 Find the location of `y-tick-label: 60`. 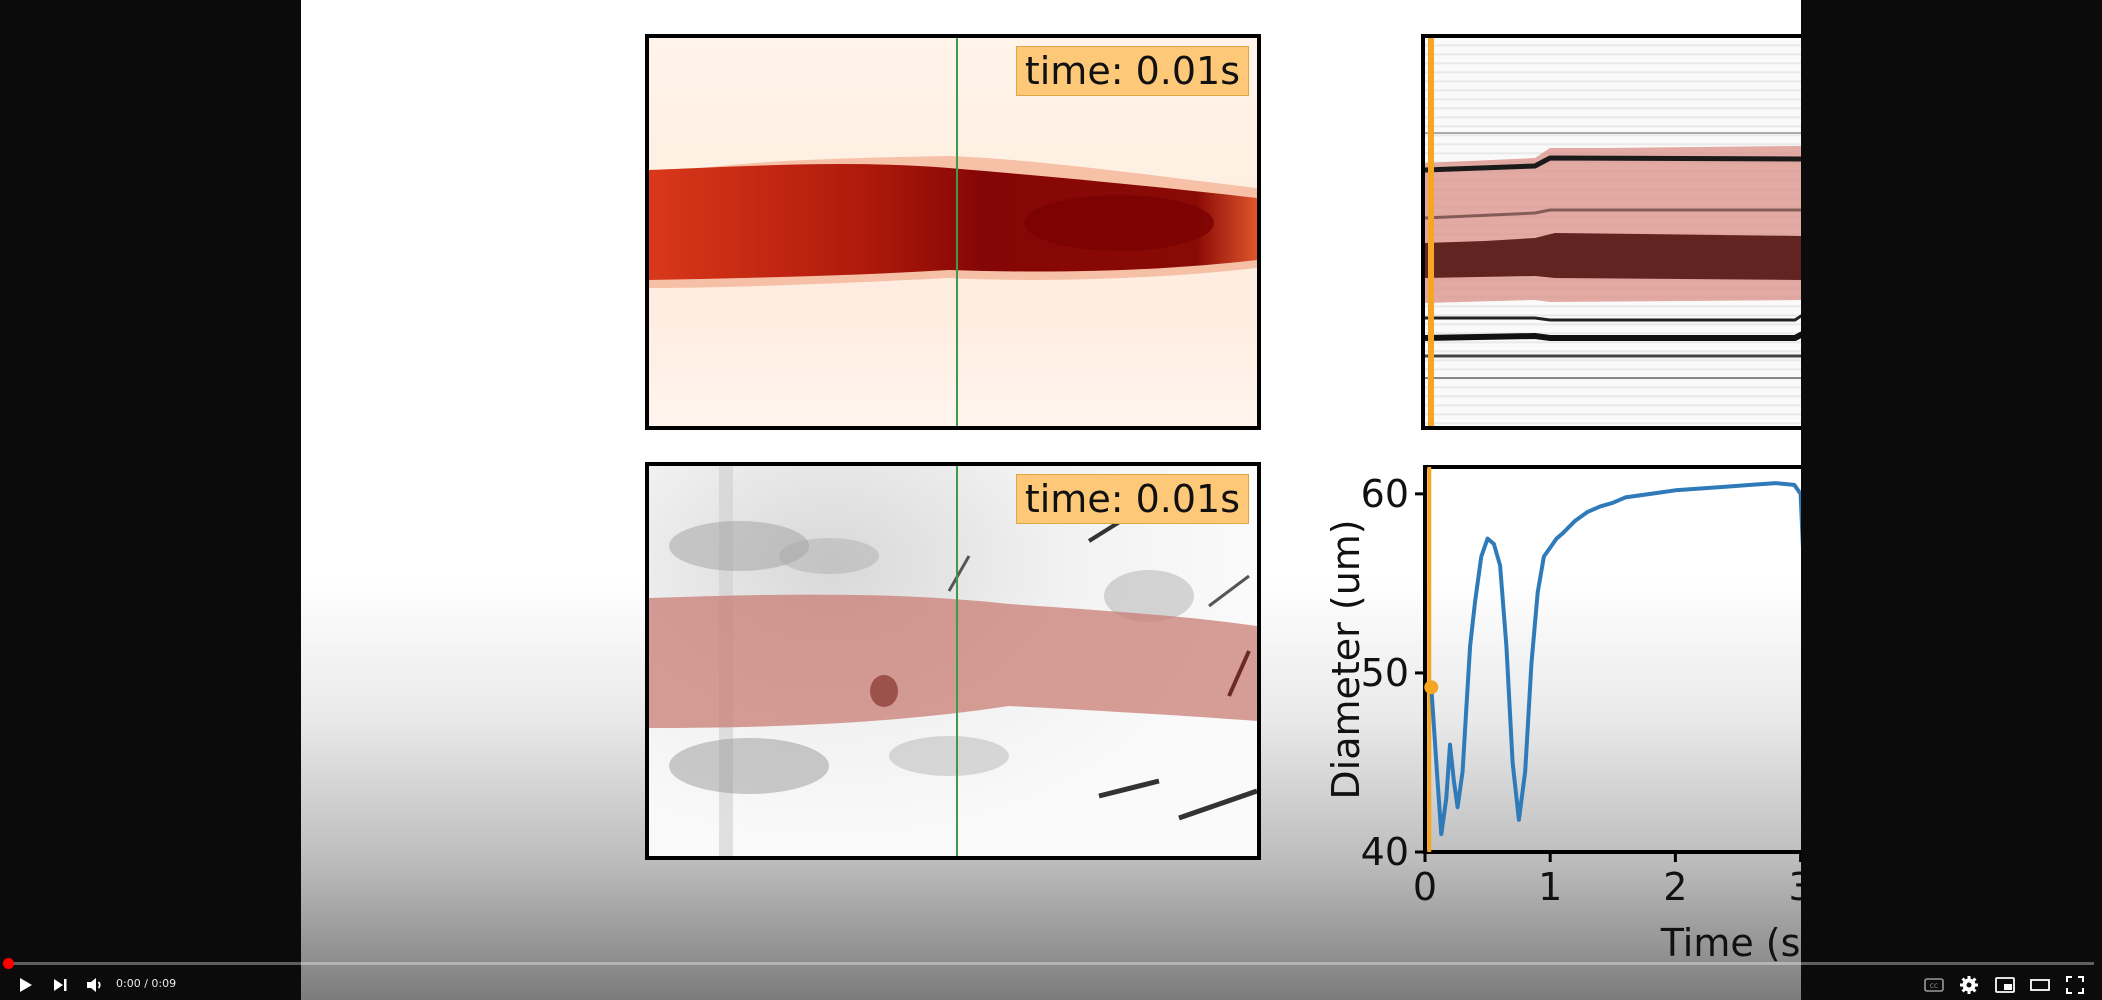

y-tick-label: 60 is located at coordinates (1385, 494).